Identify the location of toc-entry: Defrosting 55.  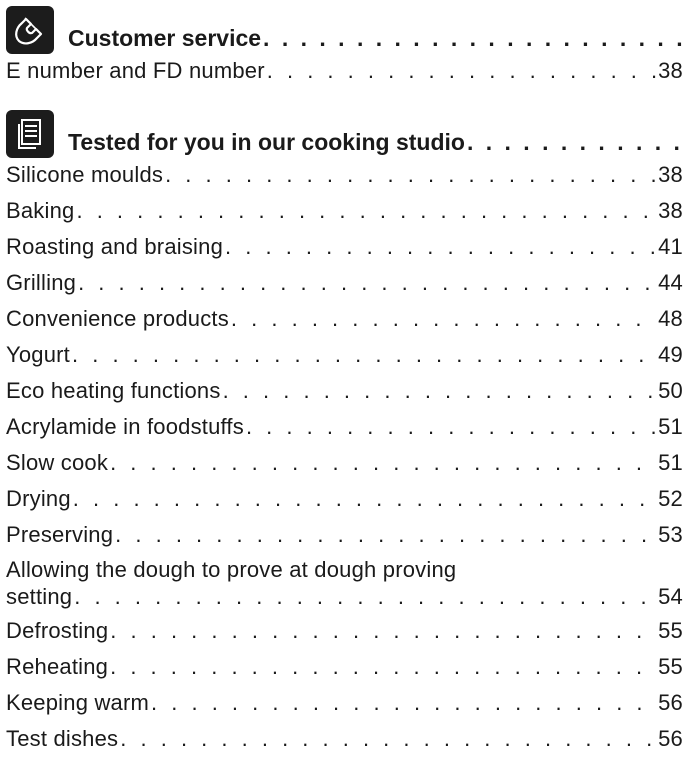
(344, 636).